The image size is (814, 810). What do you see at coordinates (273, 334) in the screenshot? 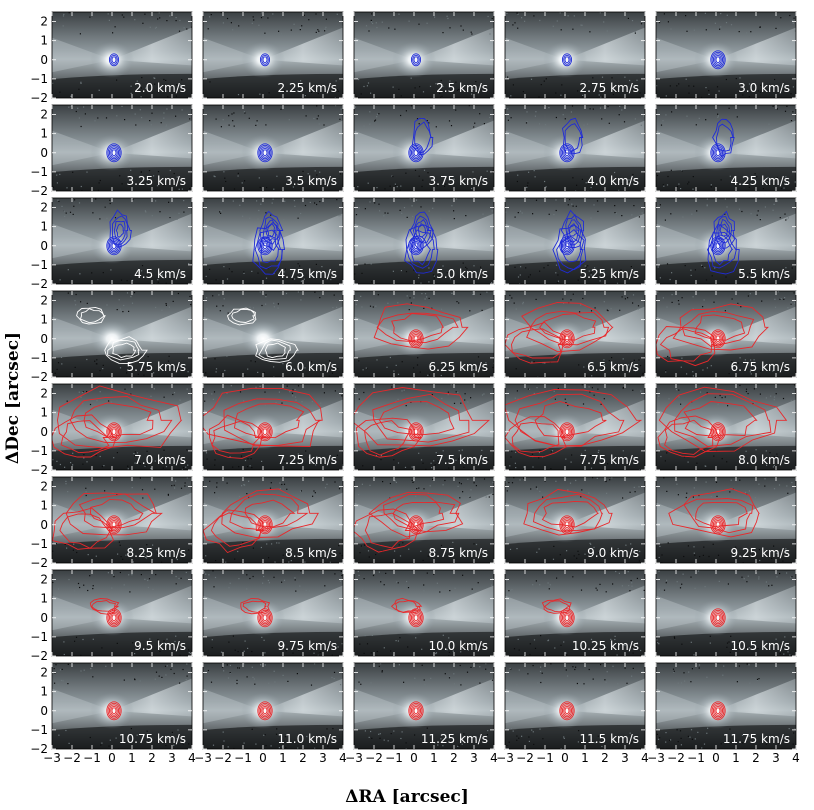
I see `channel-panel: 6.0 km/s` at bounding box center [273, 334].